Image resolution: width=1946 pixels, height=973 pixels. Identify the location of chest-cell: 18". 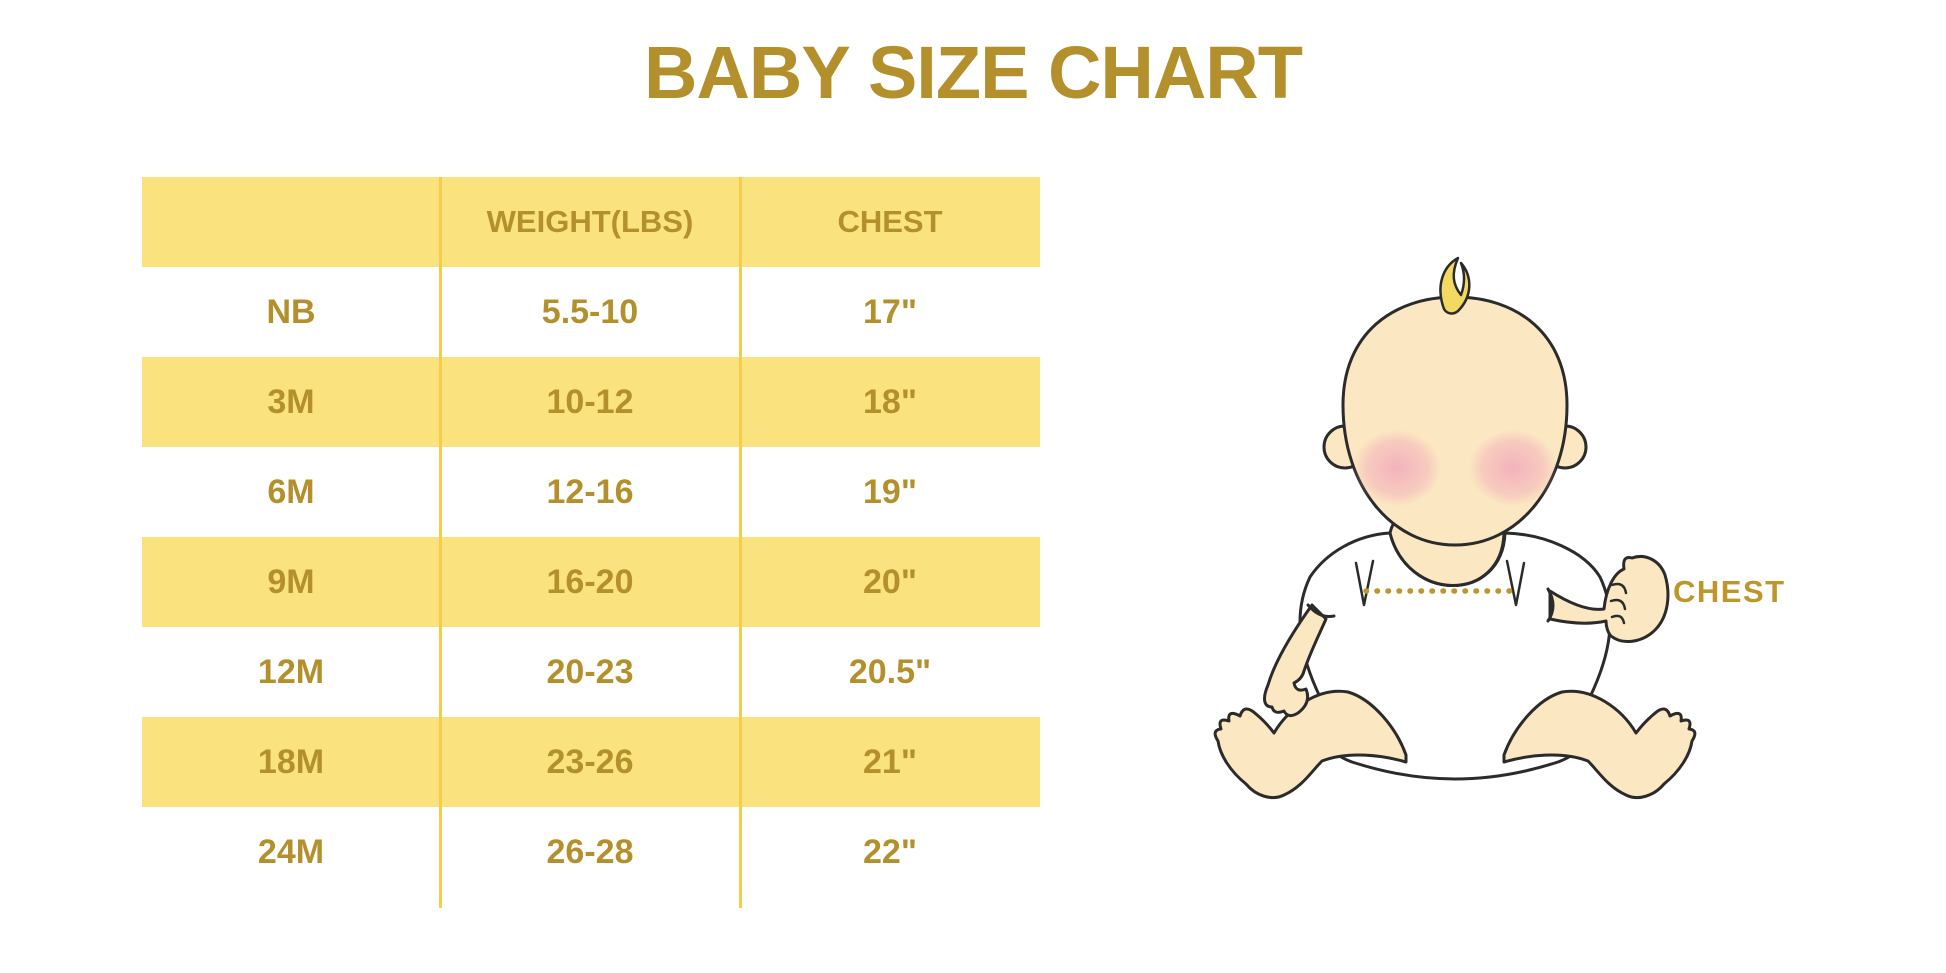
(890, 401).